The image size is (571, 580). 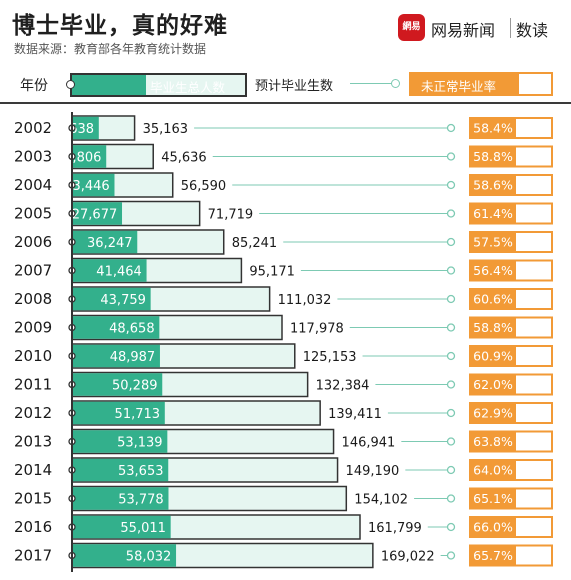 I want to click on planned-leader-dot-2011, so click(x=451, y=384).